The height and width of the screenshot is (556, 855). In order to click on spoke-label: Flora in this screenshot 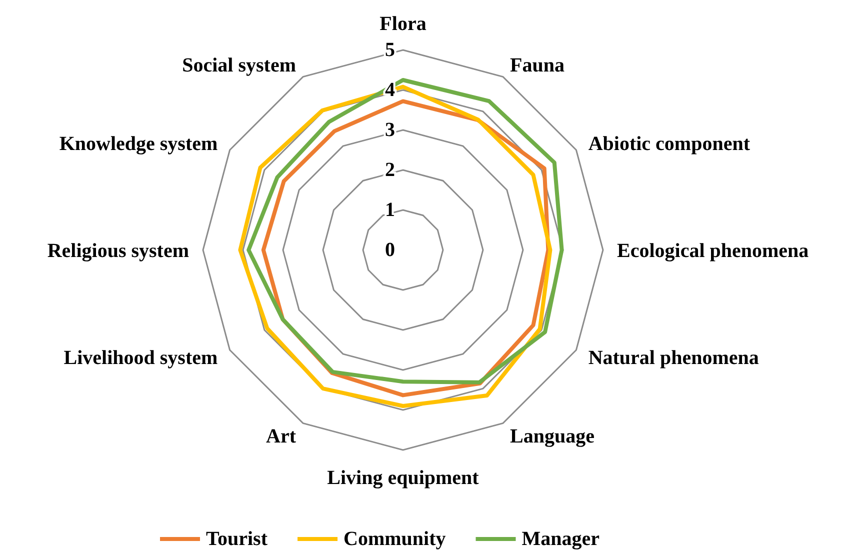, I will do `click(403, 24)`.